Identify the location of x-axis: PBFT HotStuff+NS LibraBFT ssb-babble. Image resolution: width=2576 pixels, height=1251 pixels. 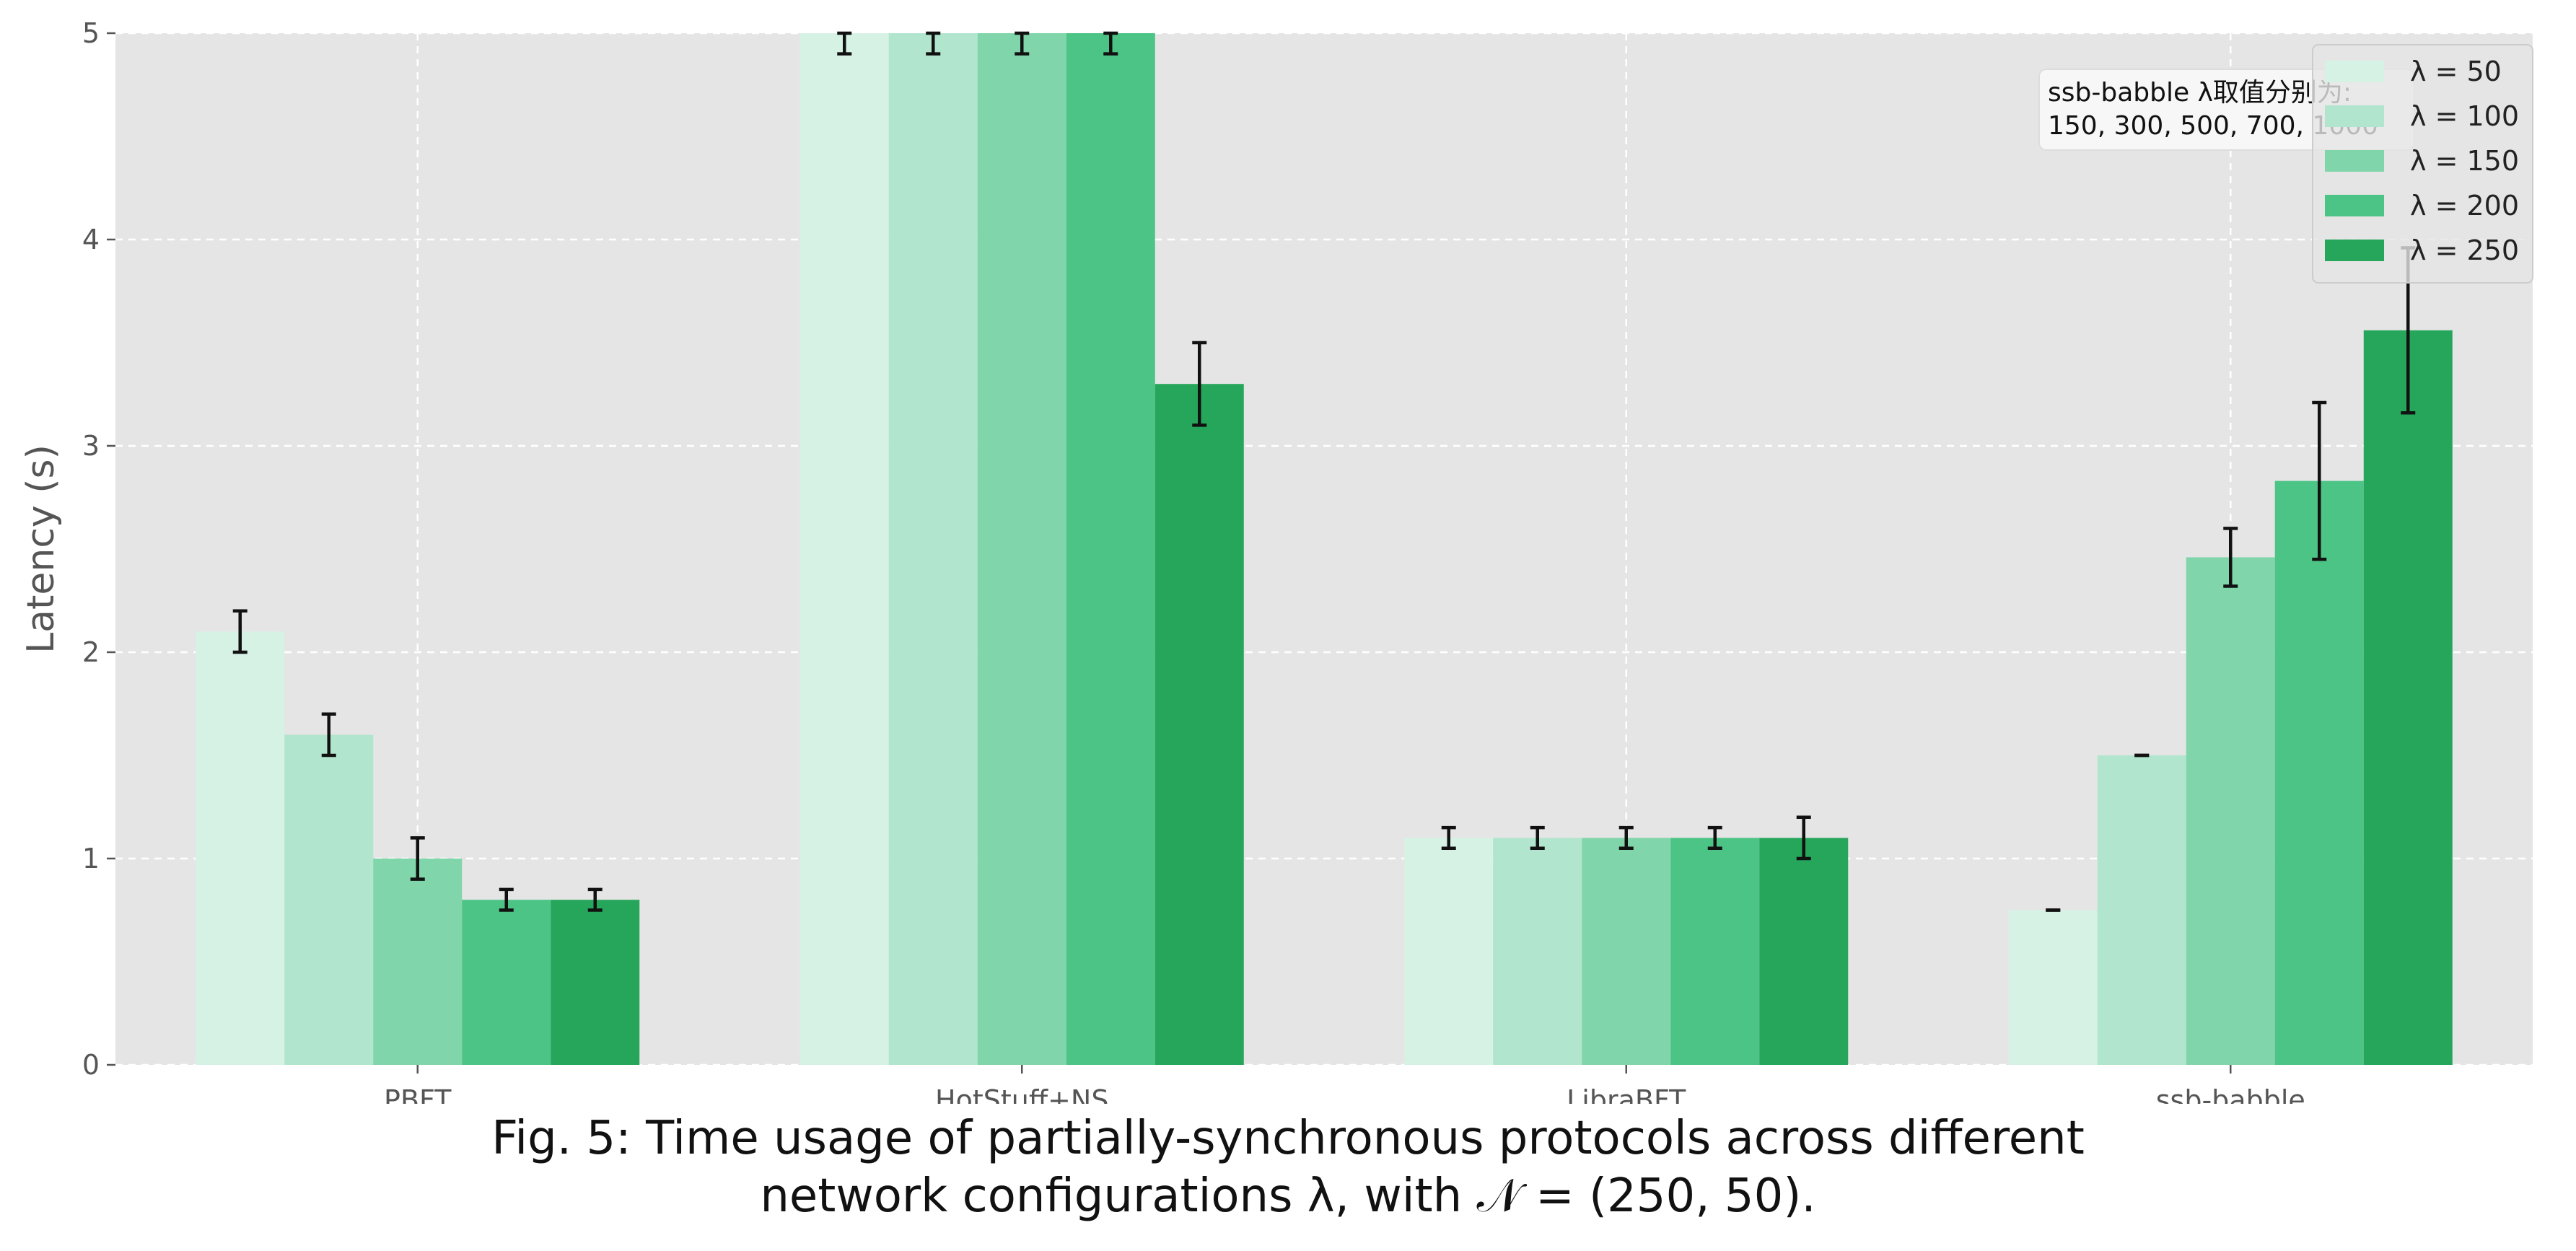
(1344, 1084).